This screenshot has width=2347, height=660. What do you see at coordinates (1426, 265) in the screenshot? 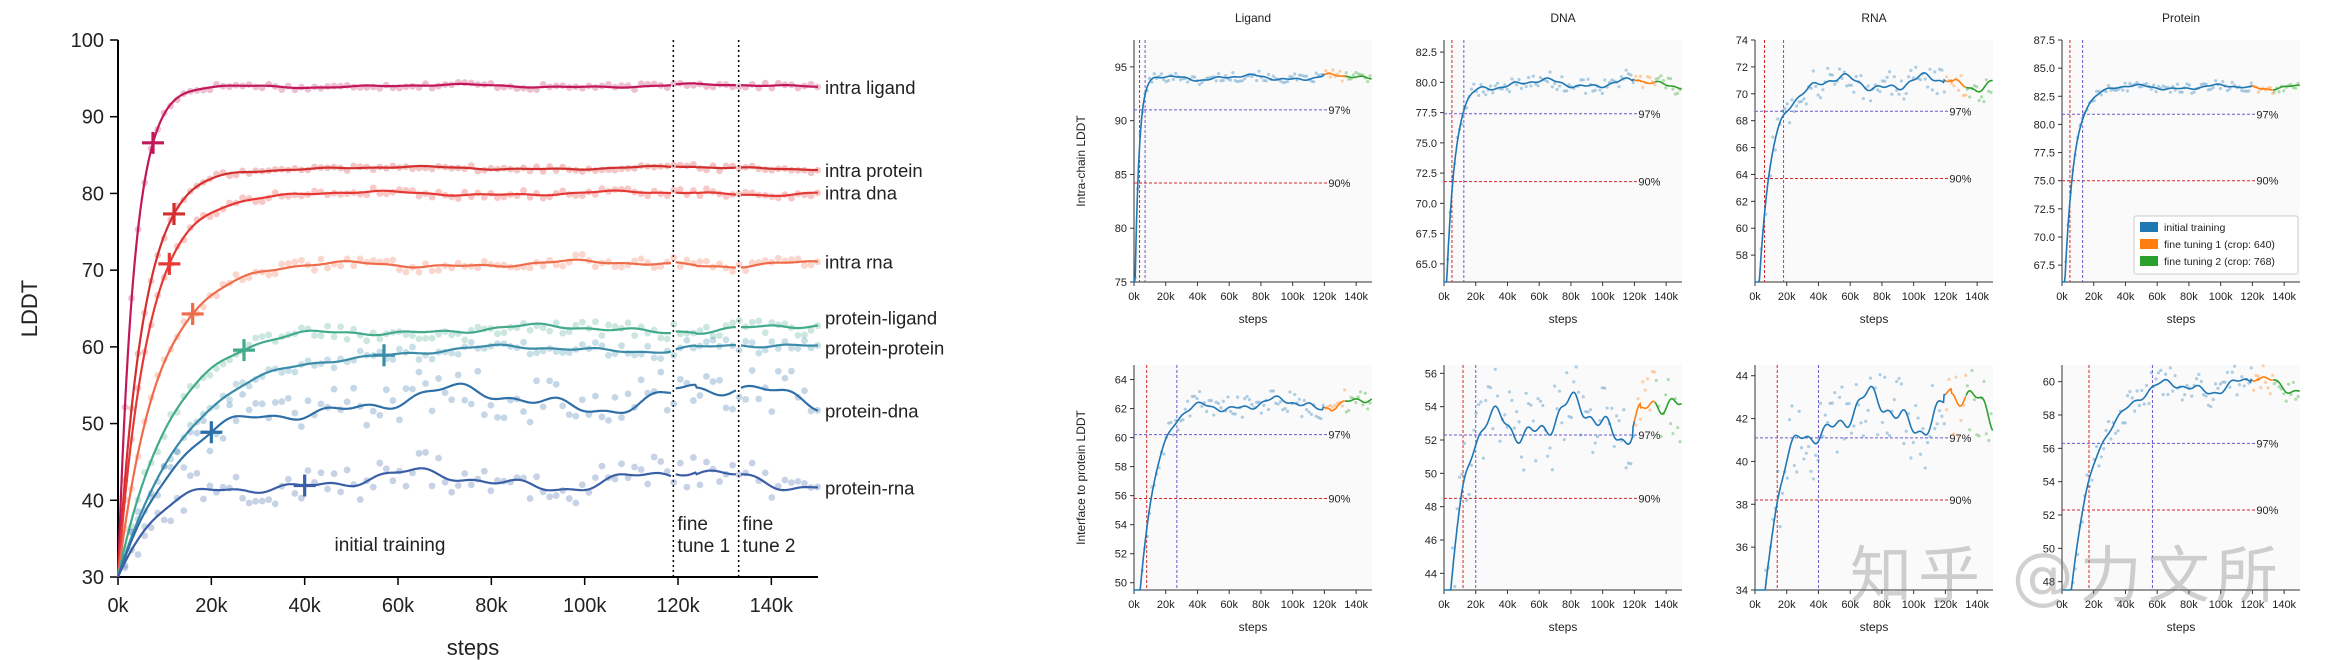
I see `panel-y-tick-label: 65.0` at bounding box center [1426, 265].